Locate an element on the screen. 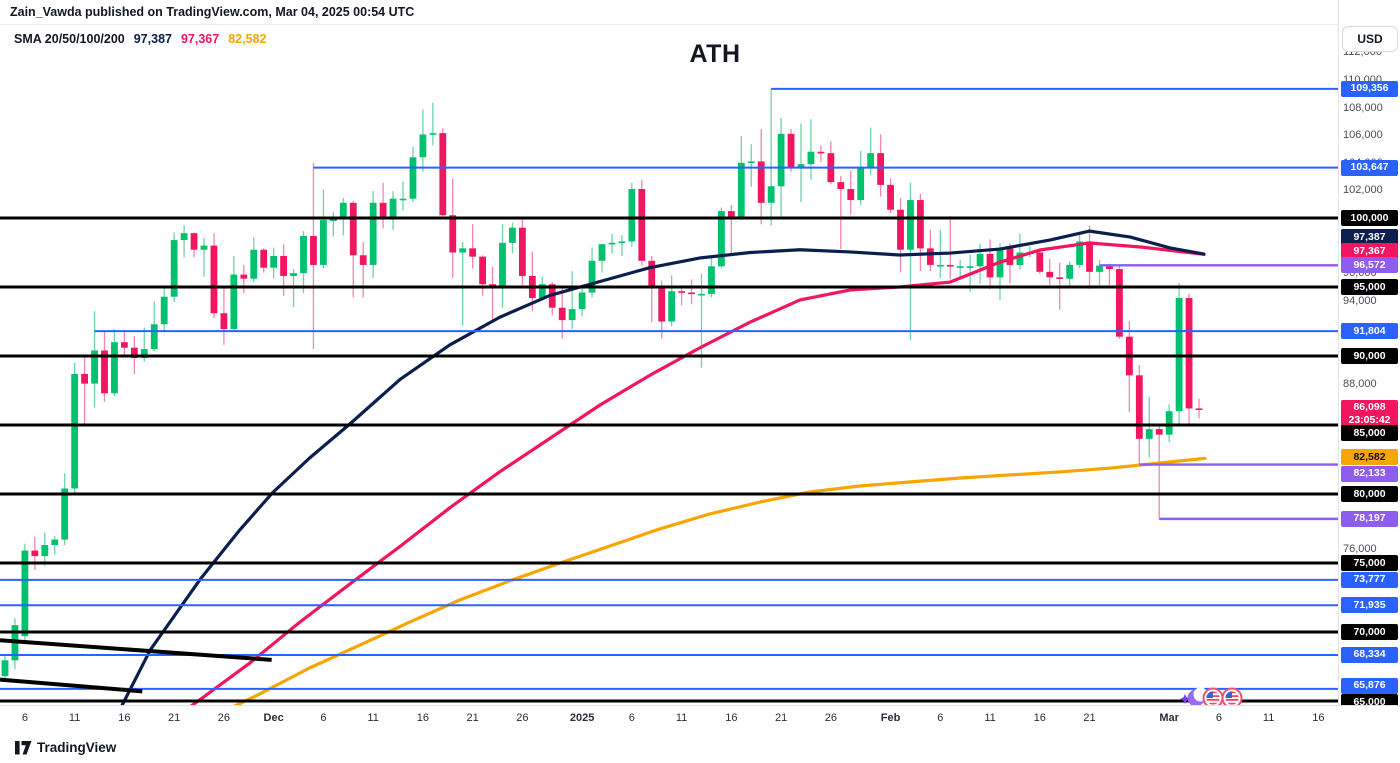 Image resolution: width=1400 pixels, height=763 pixels. price-level-chip: 95,000 is located at coordinates (1369, 287).